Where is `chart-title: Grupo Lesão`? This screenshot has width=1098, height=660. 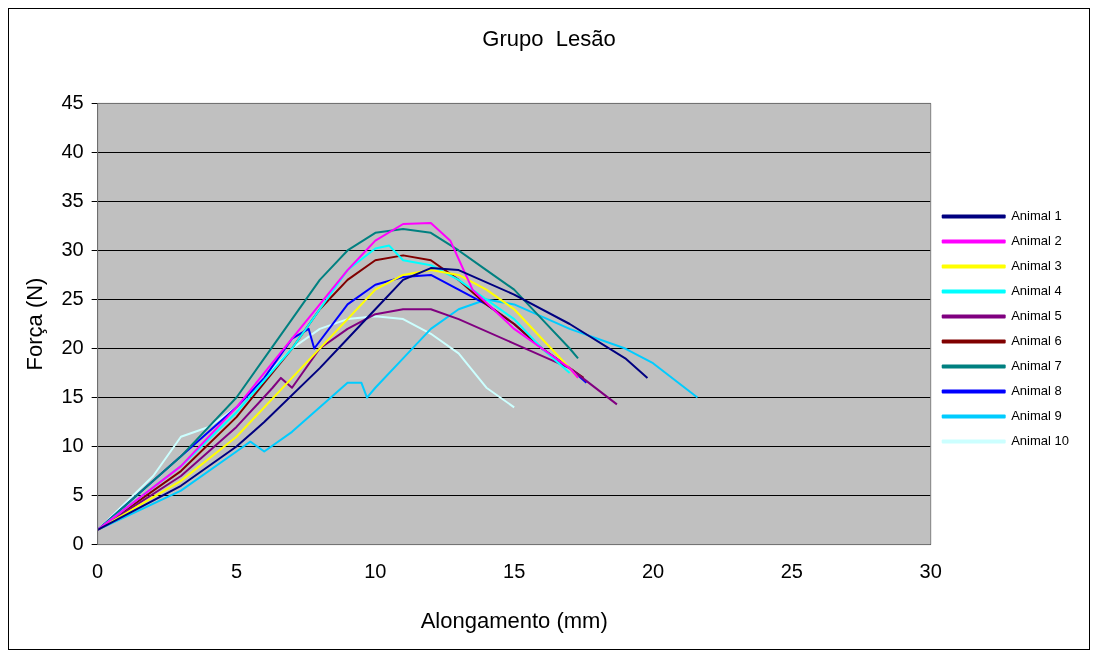
chart-title: Grupo Lesão is located at coordinates (549, 39).